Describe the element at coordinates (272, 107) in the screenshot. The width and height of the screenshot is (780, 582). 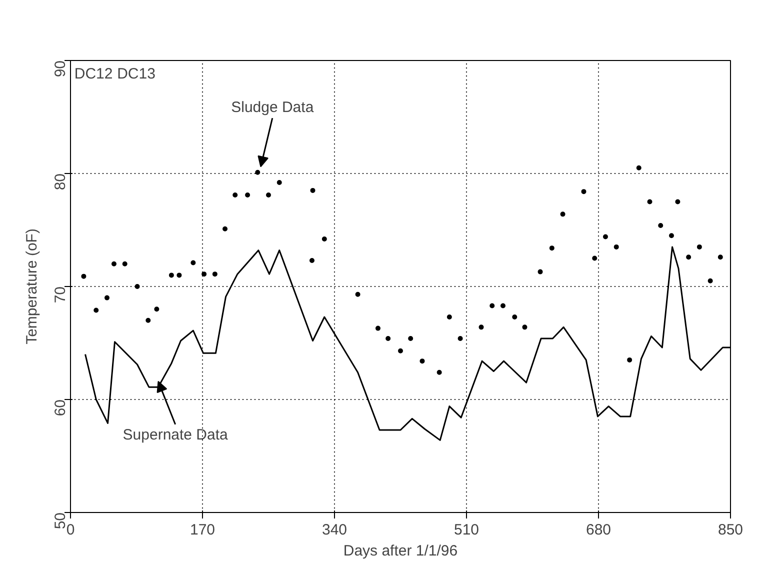
I see `annotation: Sludge Data` at that location.